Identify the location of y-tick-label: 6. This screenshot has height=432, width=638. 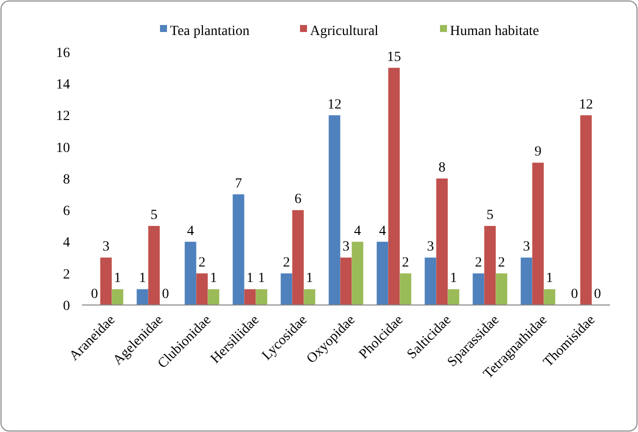
(66, 212).